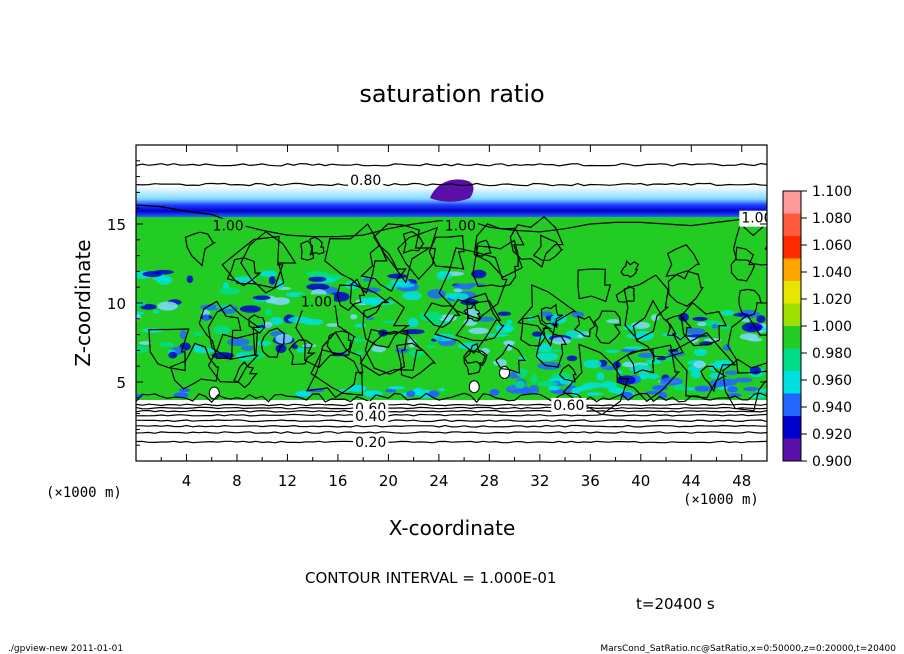 This screenshot has height=654, width=904. I want to click on y-tick-label: 15, so click(116, 225).